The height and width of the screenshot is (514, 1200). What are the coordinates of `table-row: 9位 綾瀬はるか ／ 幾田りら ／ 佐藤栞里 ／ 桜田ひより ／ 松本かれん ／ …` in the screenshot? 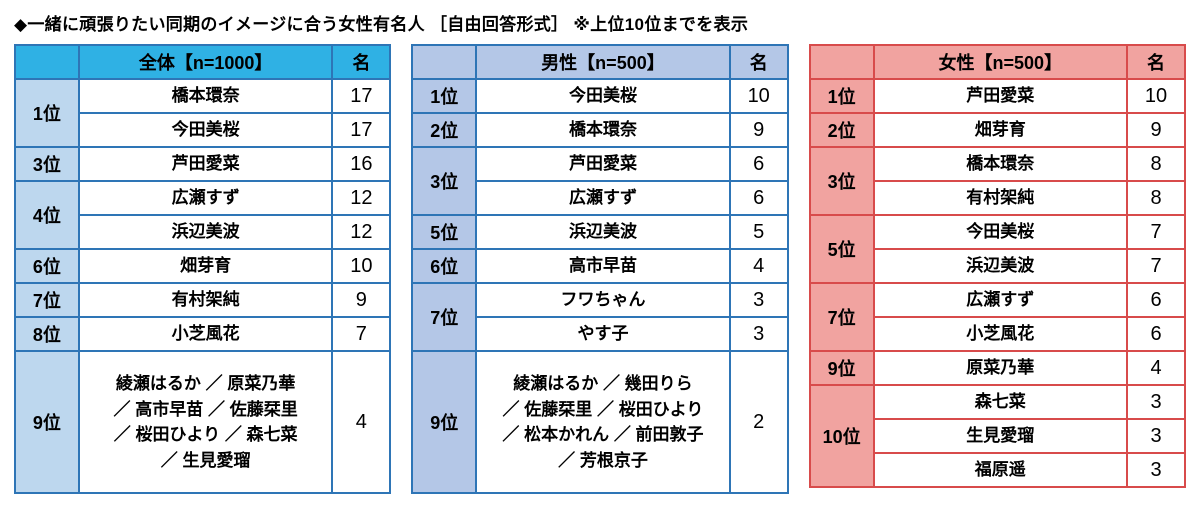 It's located at (600, 422).